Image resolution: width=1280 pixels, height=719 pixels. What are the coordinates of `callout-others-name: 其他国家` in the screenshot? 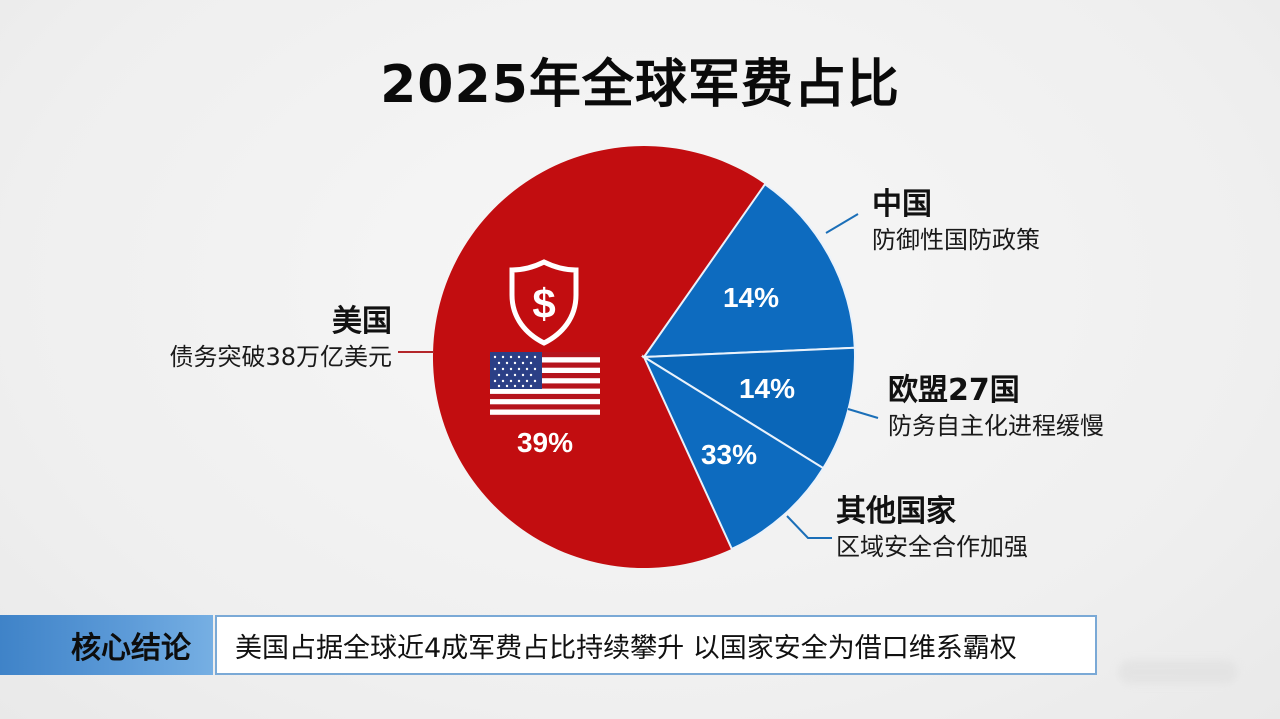 It's located at (896, 511).